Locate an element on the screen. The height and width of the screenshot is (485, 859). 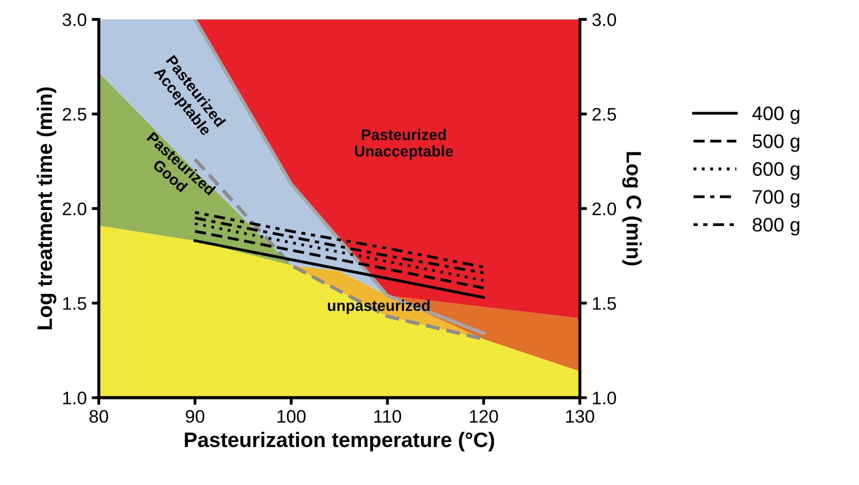
y-tick-label: 1.0 is located at coordinates (74, 398).